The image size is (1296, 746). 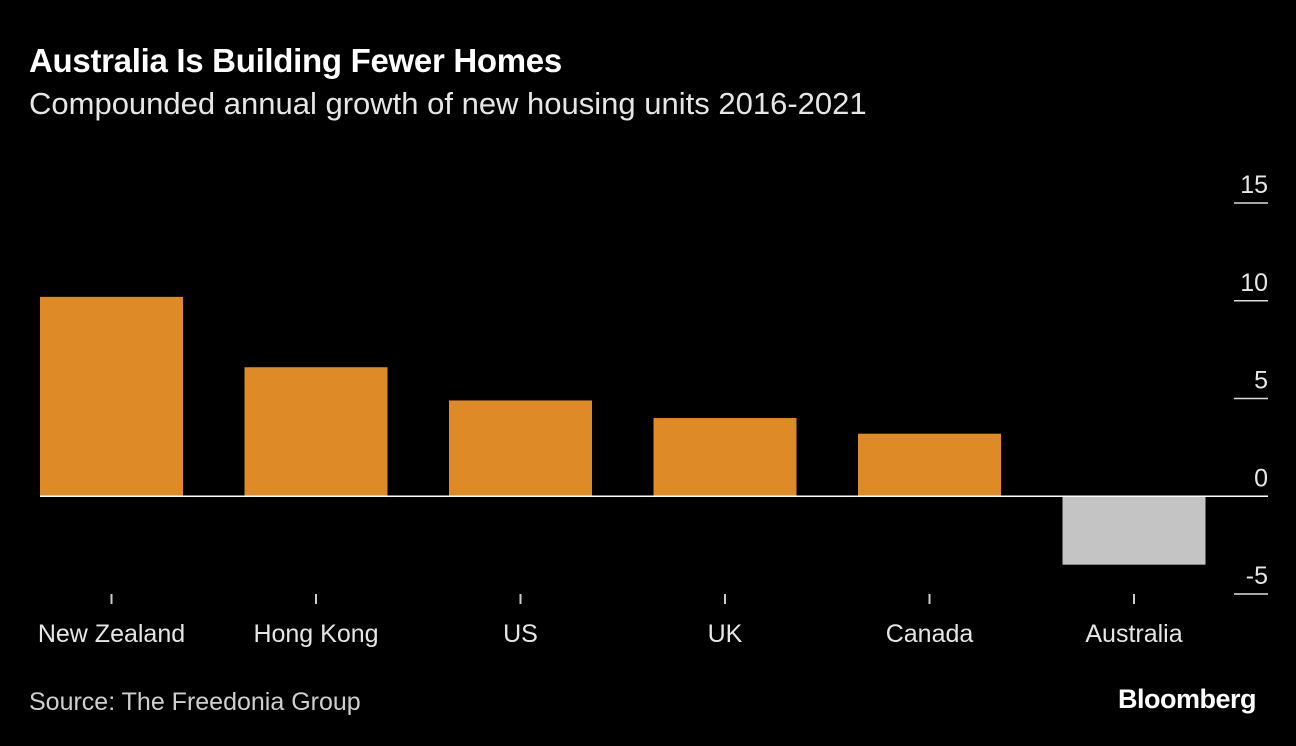 What do you see at coordinates (725, 634) in the screenshot?
I see `x-tick-label: UK` at bounding box center [725, 634].